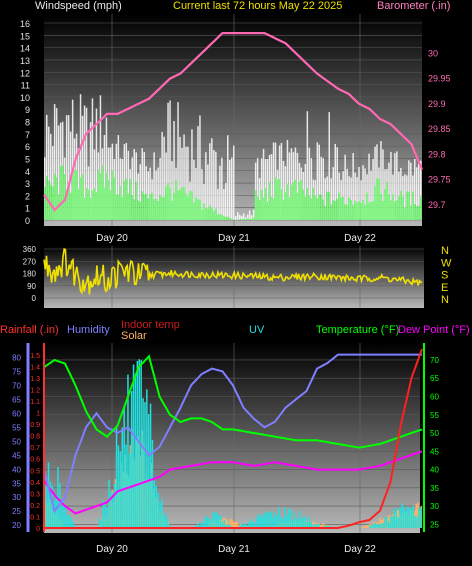 This screenshot has width=472, height=566. What do you see at coordinates (437, 104) in the screenshot?
I see `barometer-tick: 29.9` at bounding box center [437, 104].